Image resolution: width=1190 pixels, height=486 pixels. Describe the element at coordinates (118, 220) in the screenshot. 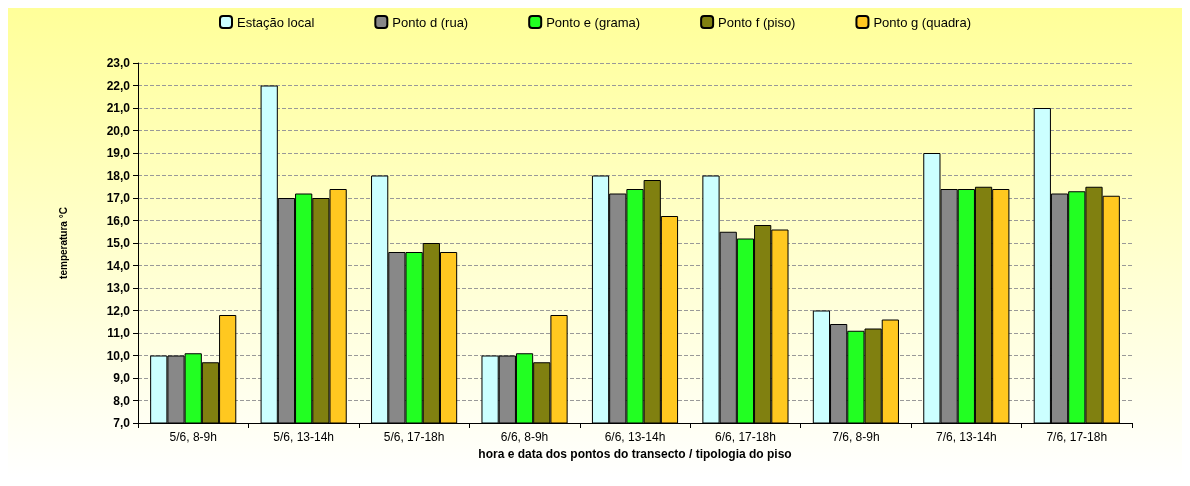

I see `y-tick-label: 16,0` at that location.